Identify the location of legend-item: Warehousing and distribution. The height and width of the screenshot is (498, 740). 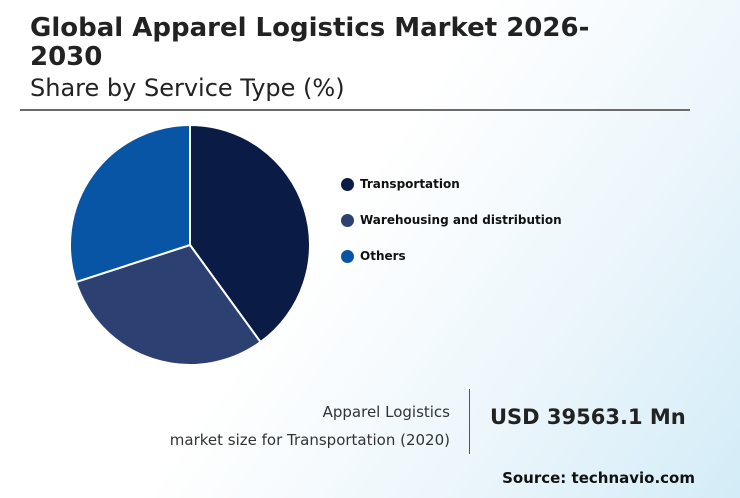
(451, 220).